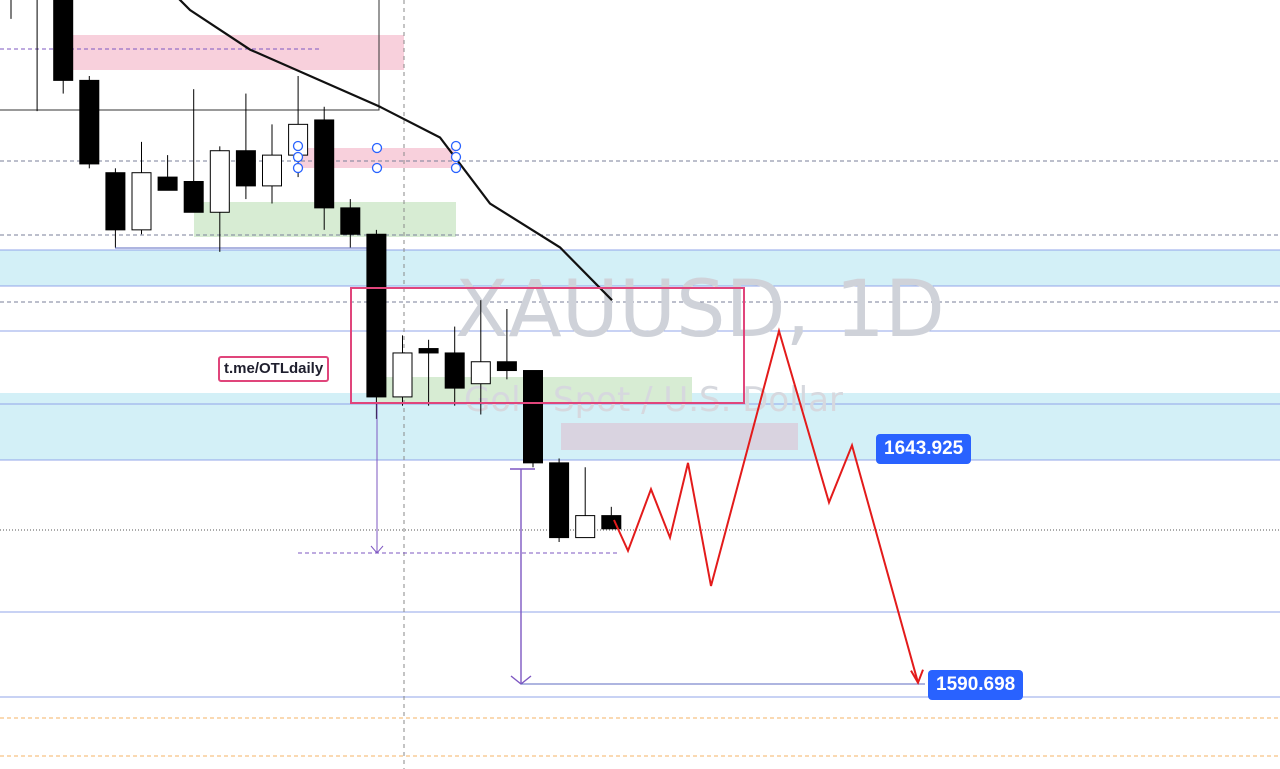 The image size is (1280, 769). What do you see at coordinates (700, 310) in the screenshot?
I see `watermark-symbol: XAUUSD, 1D` at bounding box center [700, 310].